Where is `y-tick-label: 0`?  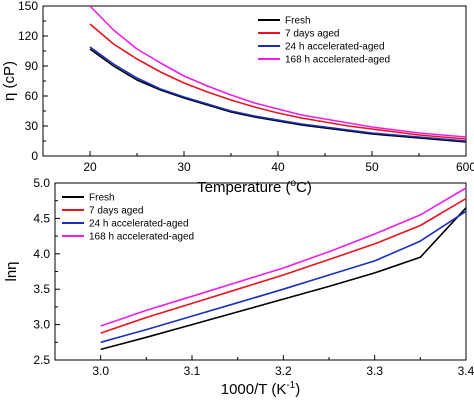
y-tick-label: 0 is located at coordinates (34, 156).